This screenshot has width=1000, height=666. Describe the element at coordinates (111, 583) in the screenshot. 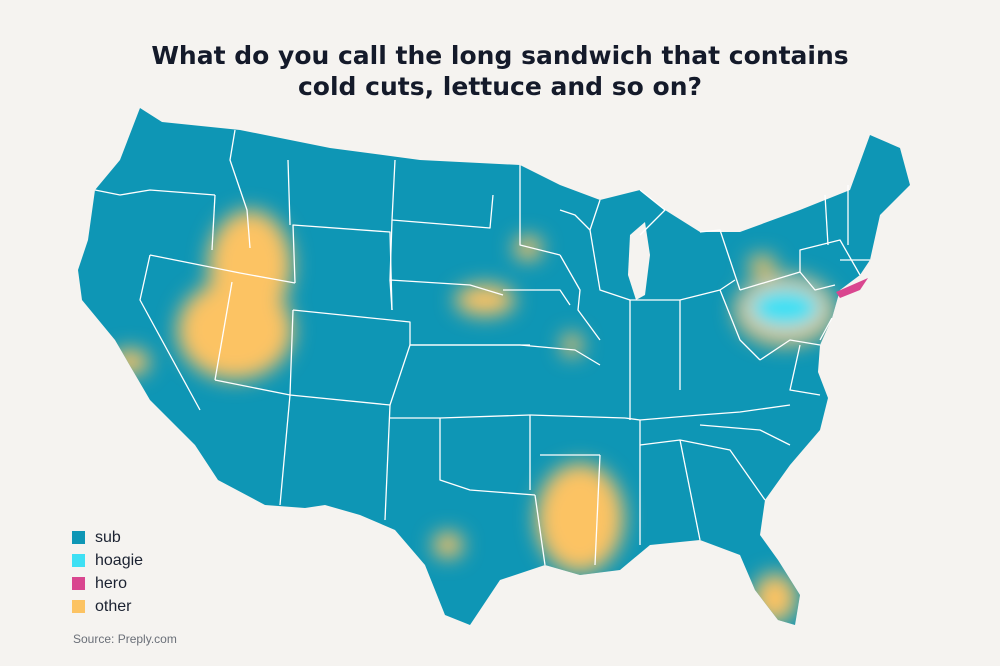

I see `legend-label-hero: hero` at that location.